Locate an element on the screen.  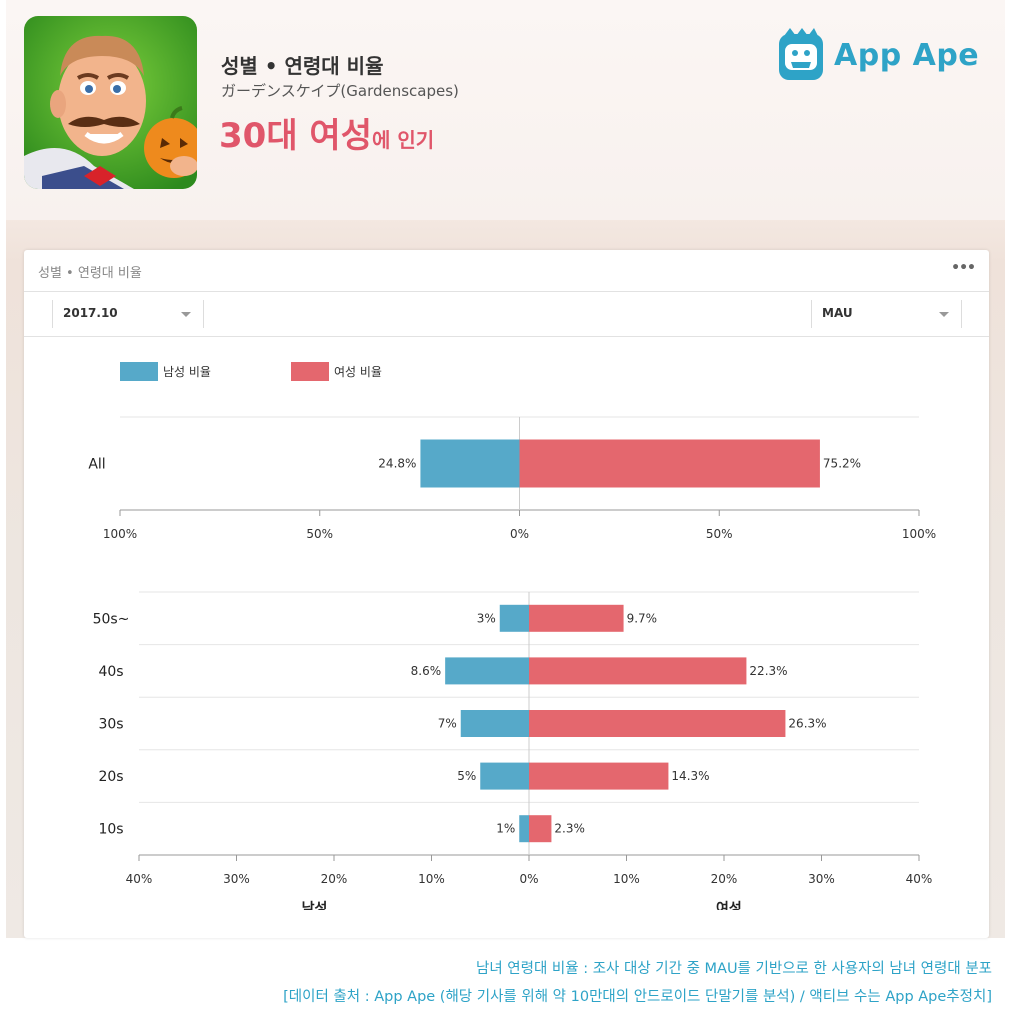
legend-female: 여성 비율 is located at coordinates (336, 371).